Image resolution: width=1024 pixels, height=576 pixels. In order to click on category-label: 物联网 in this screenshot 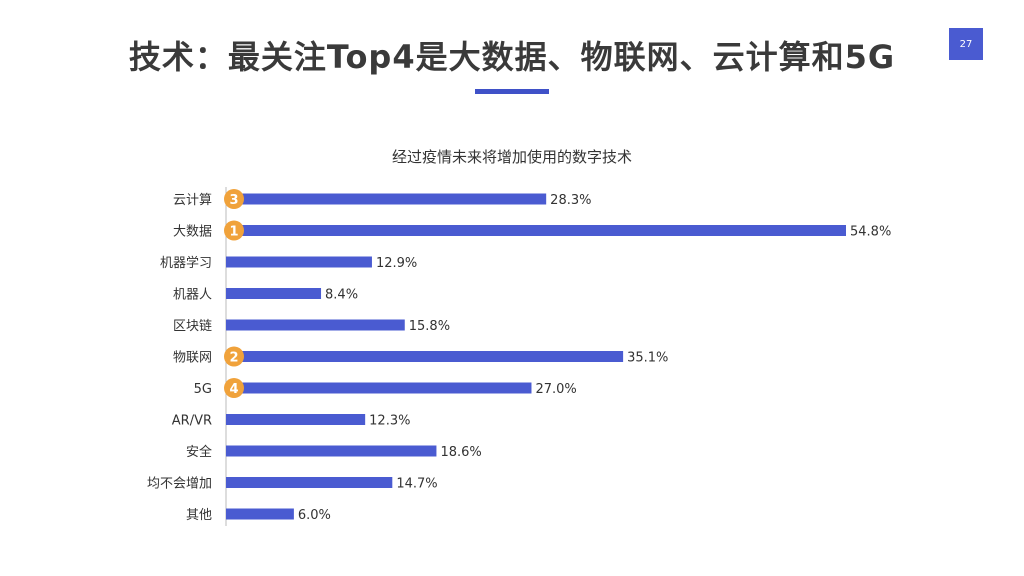, I will do `click(192, 358)`.